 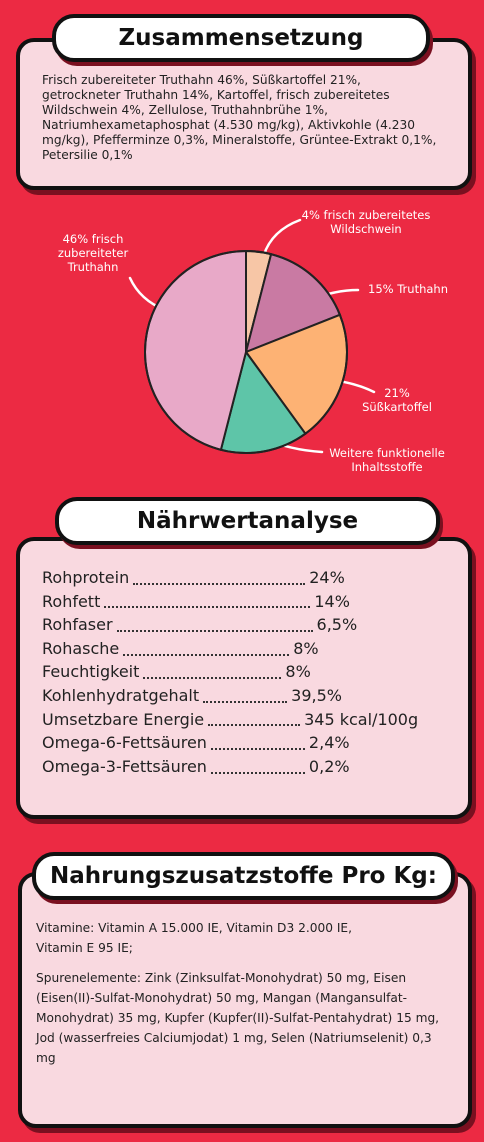 What do you see at coordinates (327, 577) in the screenshot?
I see `nutrient-value: 24%` at bounding box center [327, 577].